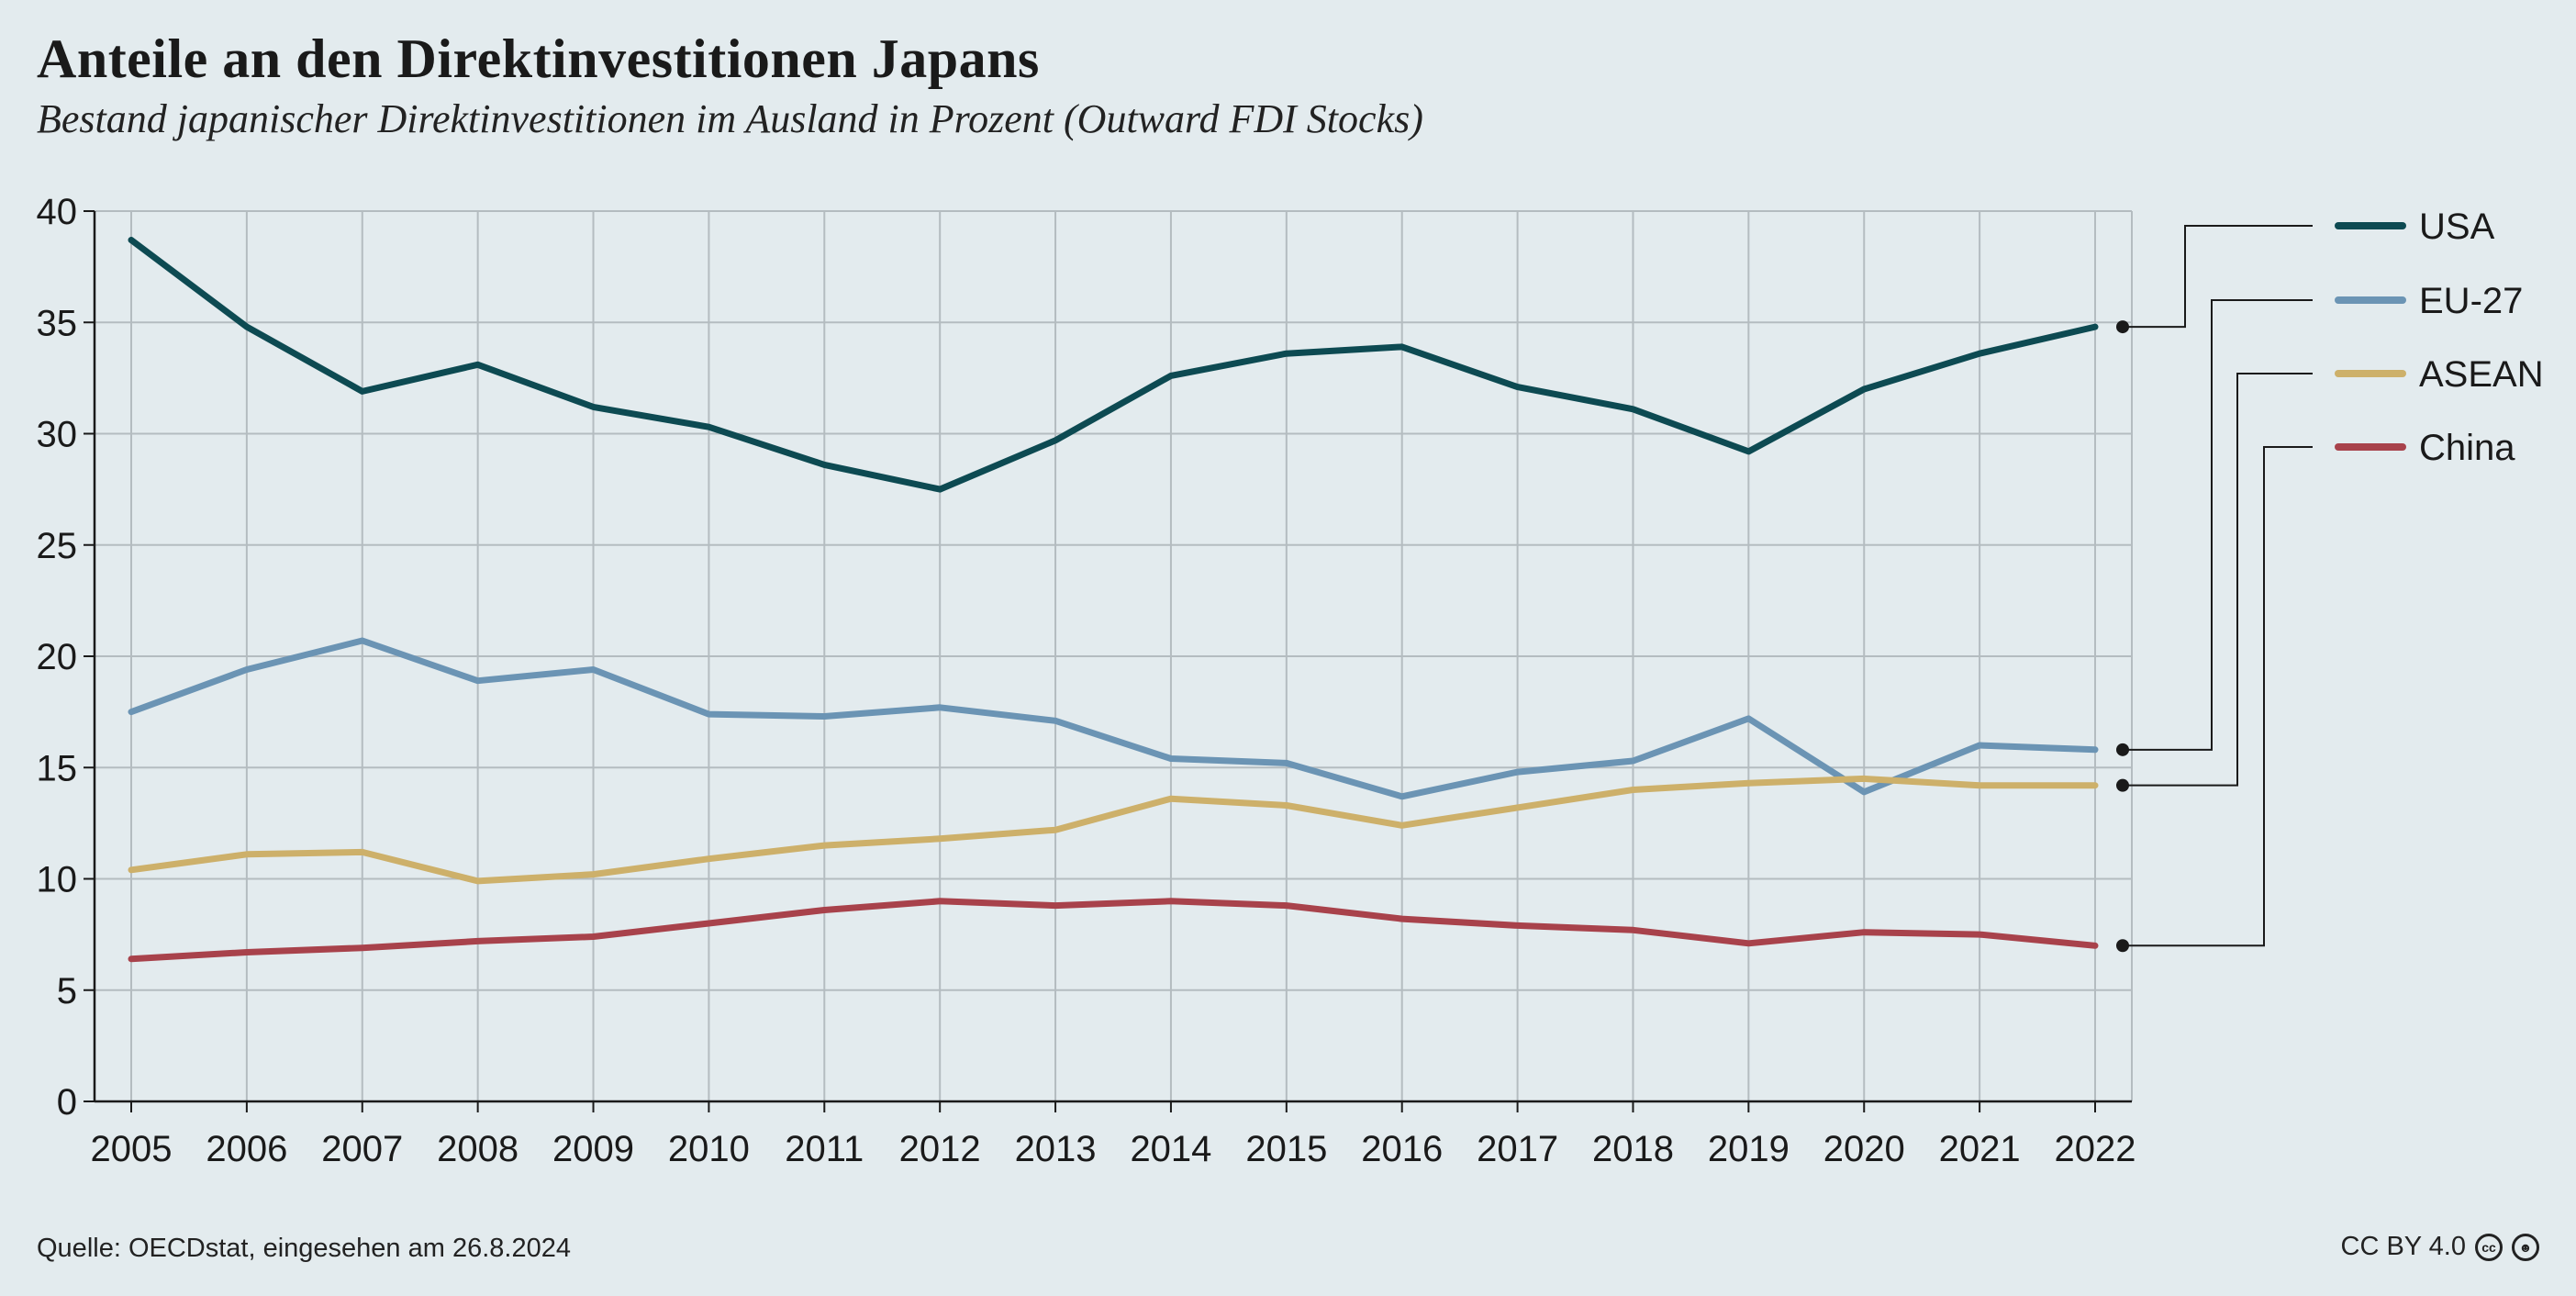 This screenshot has height=1296, width=2576. What do you see at coordinates (2457, 227) in the screenshot?
I see `legend-label-usa: USA` at bounding box center [2457, 227].